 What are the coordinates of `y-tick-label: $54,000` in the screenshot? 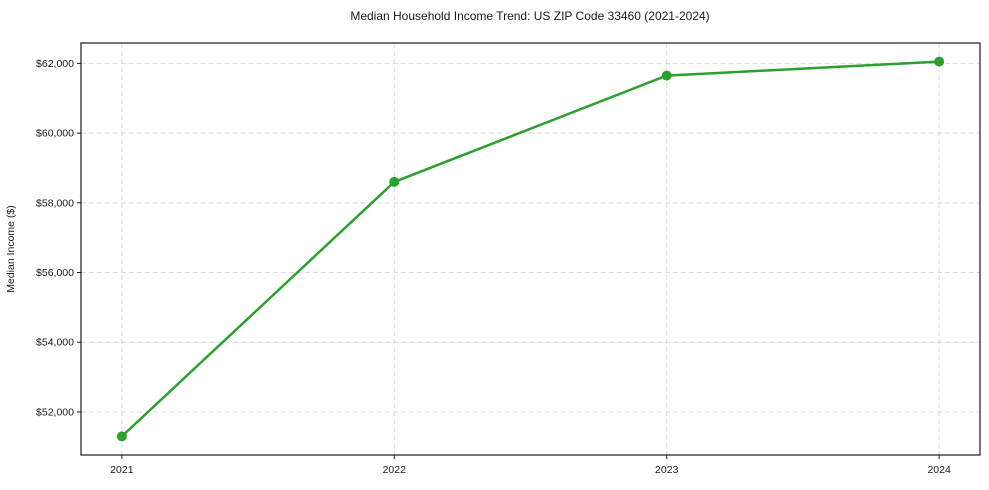 It's located at (55, 343).